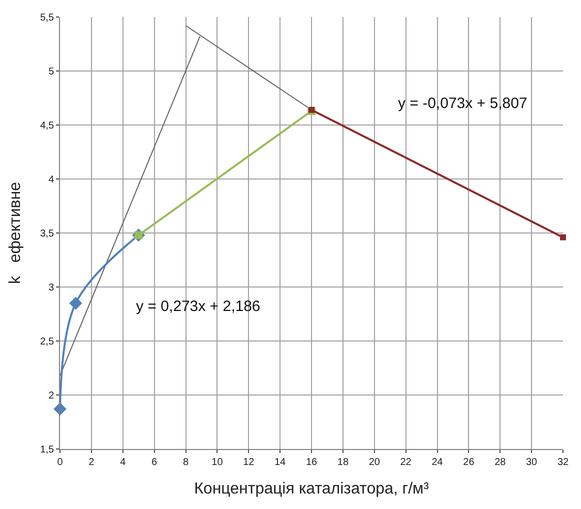 Image resolution: width=581 pixels, height=509 pixels. Describe the element at coordinates (218, 462) in the screenshot. I see `x-tick-label: 10` at that location.